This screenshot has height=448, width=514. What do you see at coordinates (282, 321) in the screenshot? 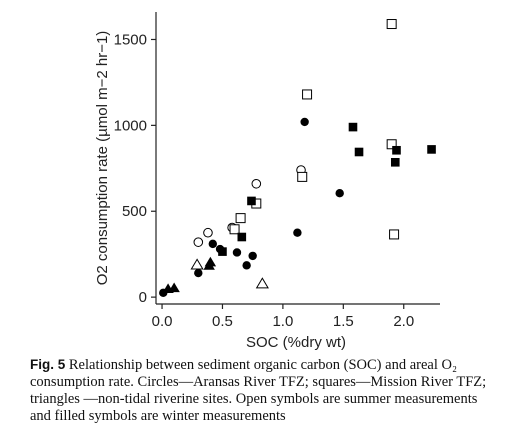
I see `x-tick-label: 1.0` at bounding box center [282, 321].